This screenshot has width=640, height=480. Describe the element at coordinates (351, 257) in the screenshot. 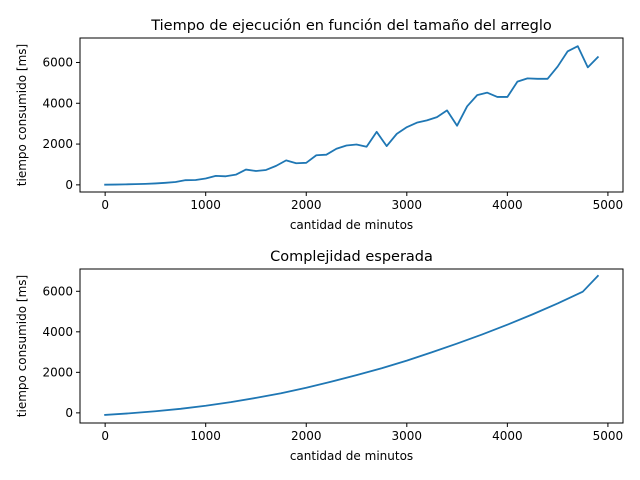

I see `chart-title: Complejidad esperada` at that location.